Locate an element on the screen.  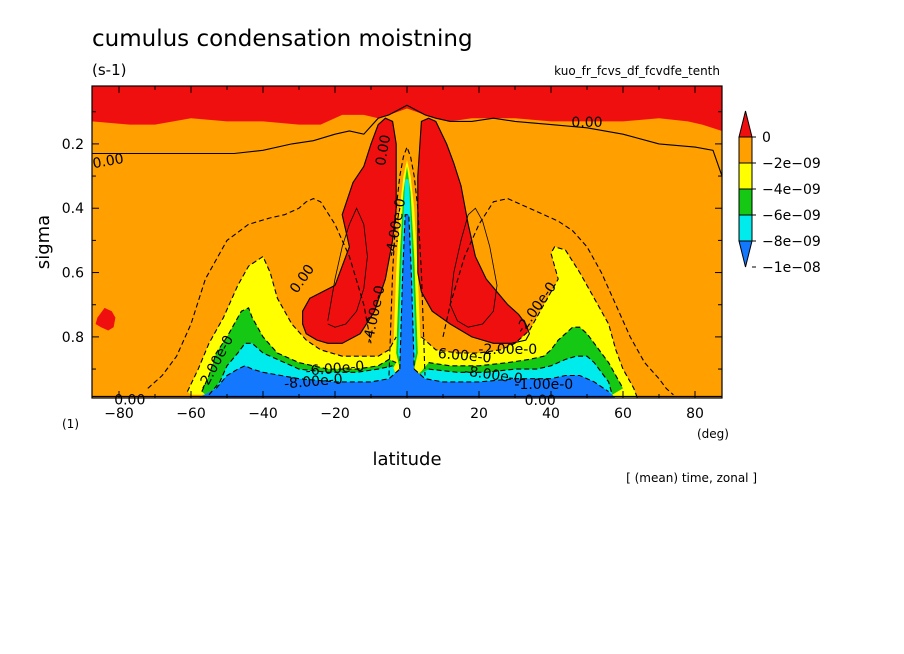
region-red-top is located at coordinates (407, 108).